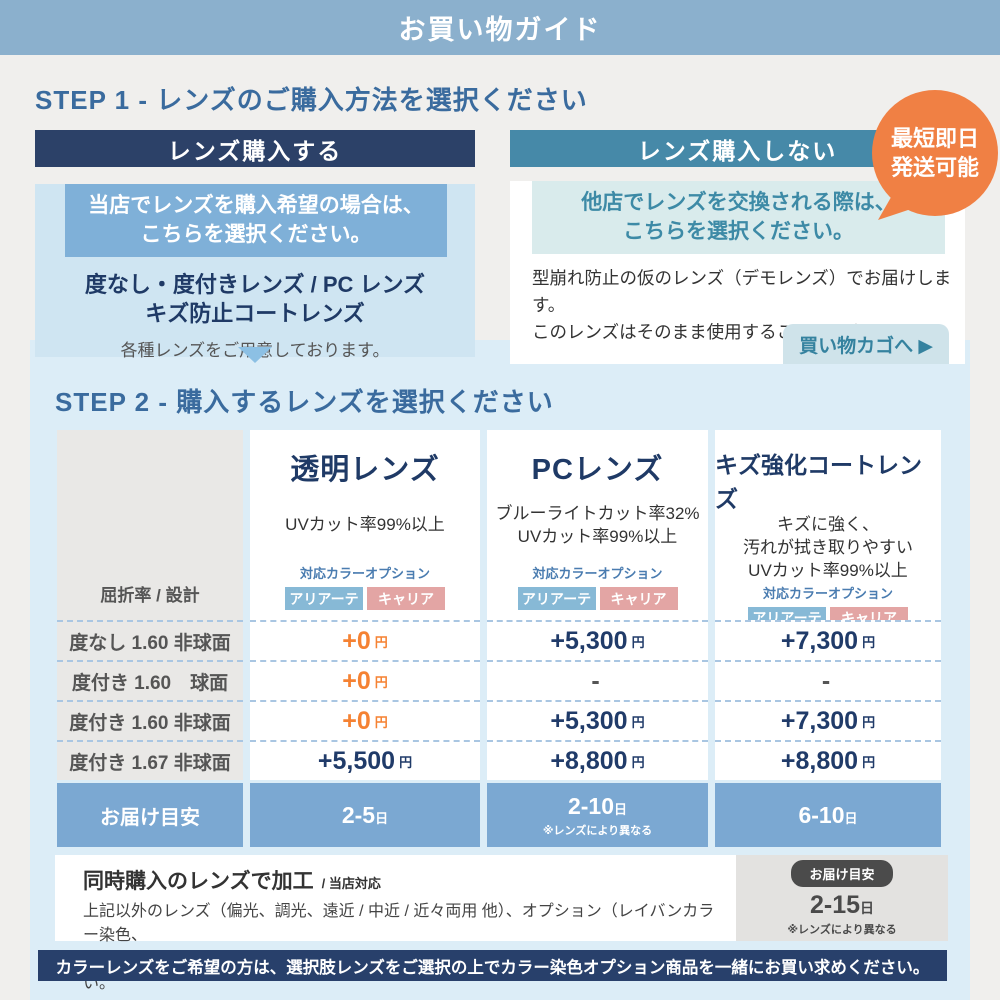  I want to click on delivery-days: 2-15, so click(835, 904).